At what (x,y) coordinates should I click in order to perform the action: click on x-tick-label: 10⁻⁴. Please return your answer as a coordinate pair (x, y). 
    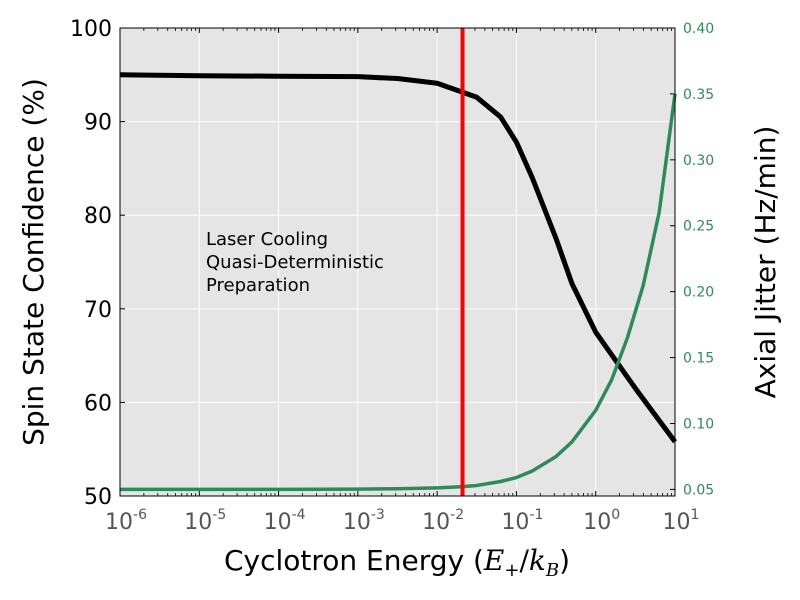
    Looking at the image, I should click on (285, 521).